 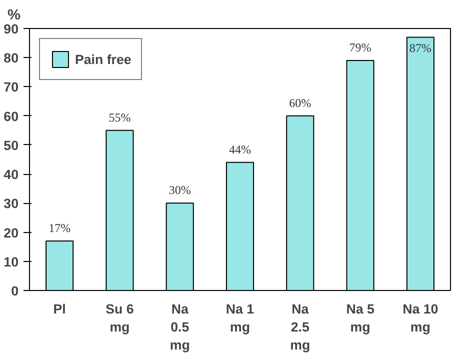 I want to click on data-label: 60%, so click(x=300, y=103).